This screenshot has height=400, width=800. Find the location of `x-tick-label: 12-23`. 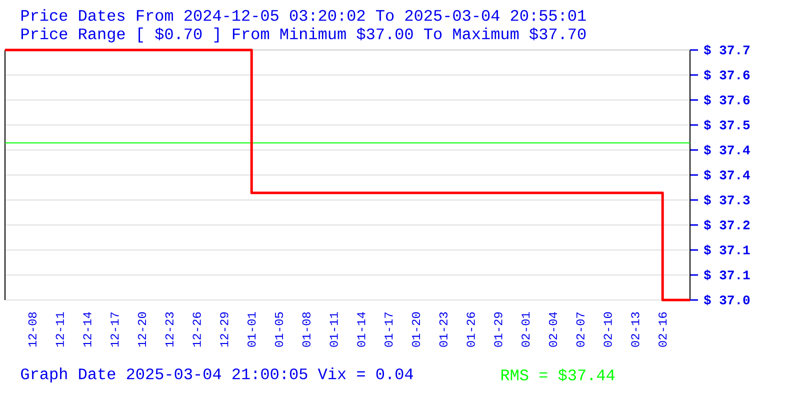

x-tick-label: 12-23 is located at coordinates (169, 329).